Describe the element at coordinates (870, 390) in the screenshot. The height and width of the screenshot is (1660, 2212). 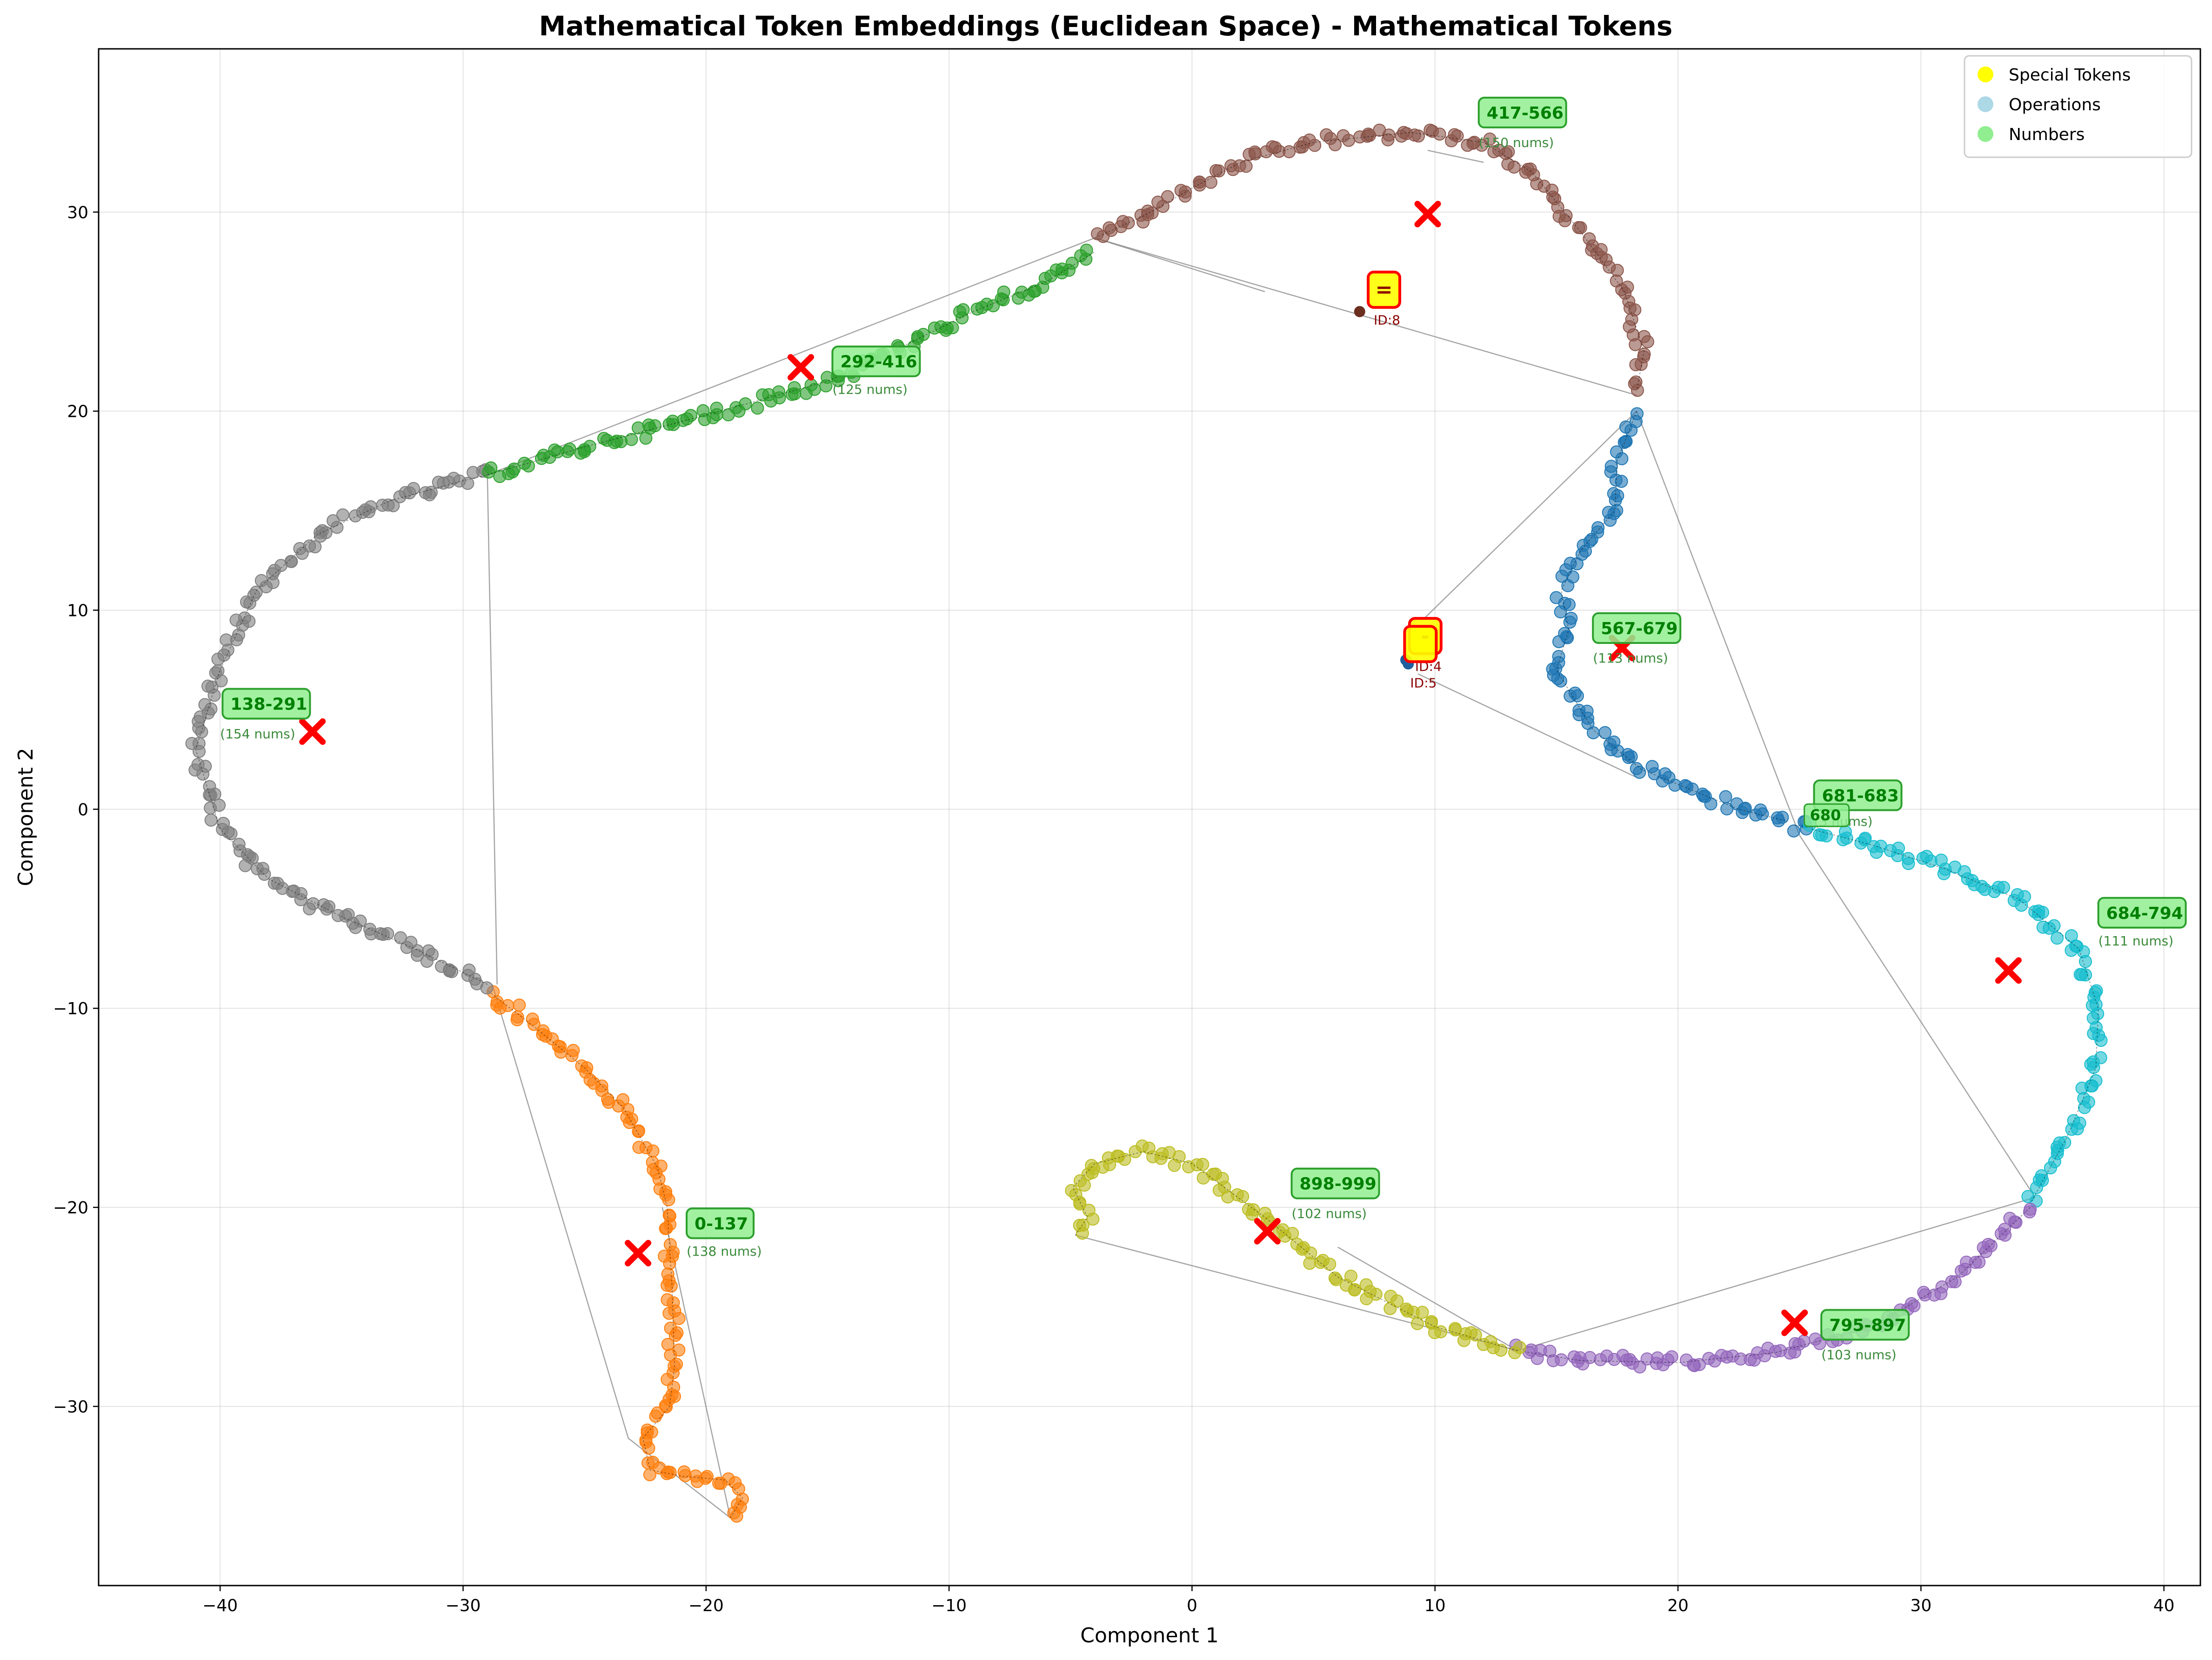
I see `range-count: (125 nums)` at that location.